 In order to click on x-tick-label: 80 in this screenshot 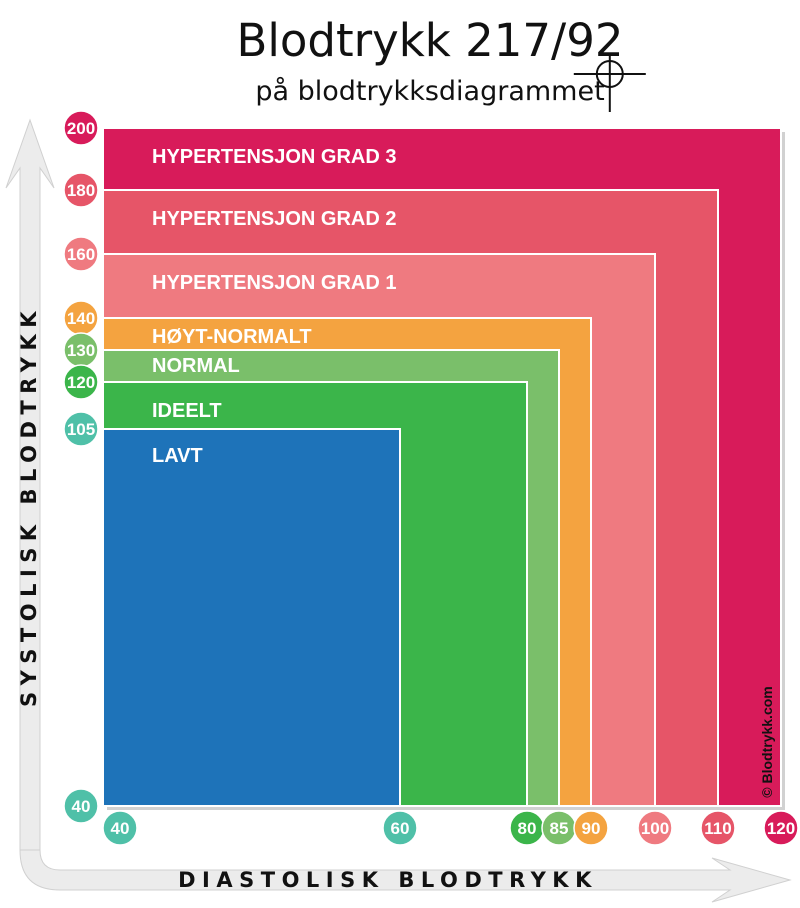, I will do `click(527, 828)`.